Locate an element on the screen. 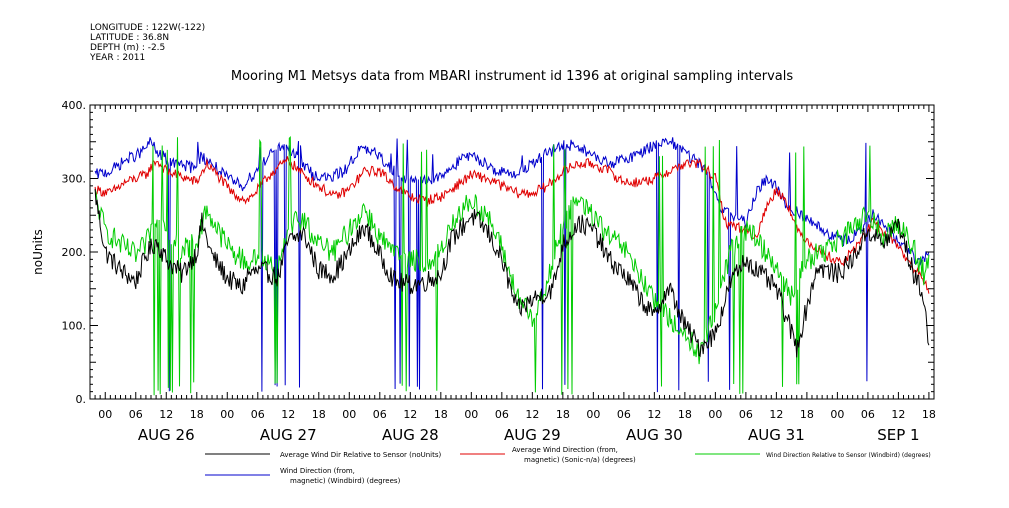 The height and width of the screenshot is (508, 1009). legend-label-blue-2: magnetic) (Windbird) (degrees) is located at coordinates (345, 481).